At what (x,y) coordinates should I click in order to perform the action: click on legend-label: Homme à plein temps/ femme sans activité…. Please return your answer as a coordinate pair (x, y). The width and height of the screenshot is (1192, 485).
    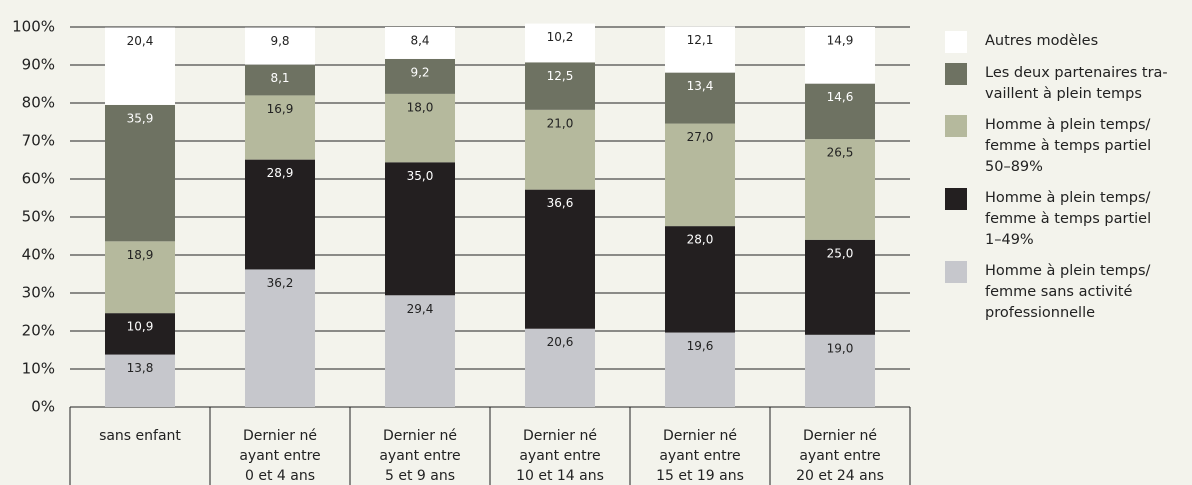
    Looking at the image, I should click on (1068, 292).